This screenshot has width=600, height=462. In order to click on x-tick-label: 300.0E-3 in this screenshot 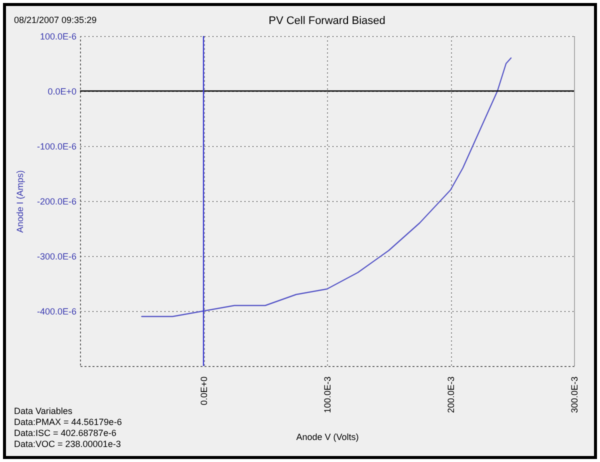, I will do `click(575, 395)`.